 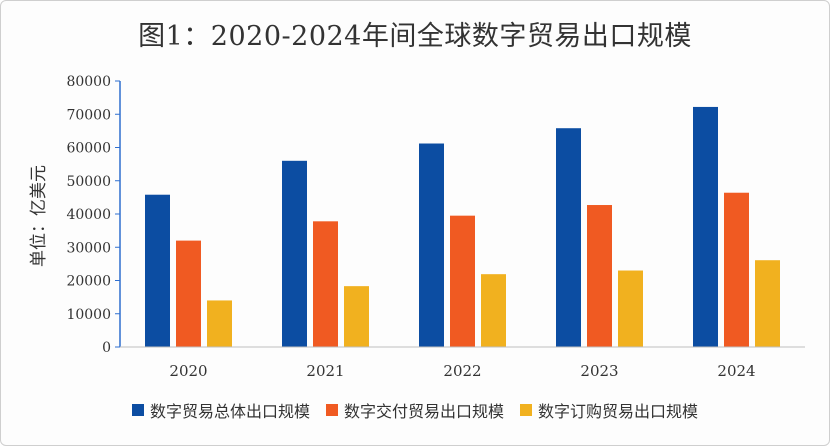 What do you see at coordinates (599, 371) in the screenshot?
I see `x-tick-label: 2023` at bounding box center [599, 371].